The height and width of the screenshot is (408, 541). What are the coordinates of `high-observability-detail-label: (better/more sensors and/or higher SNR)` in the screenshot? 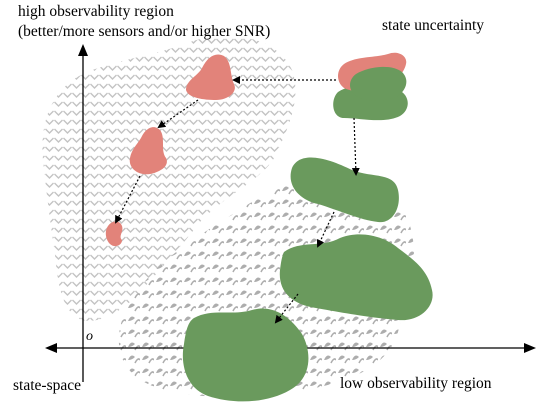 It's located at (144, 31).